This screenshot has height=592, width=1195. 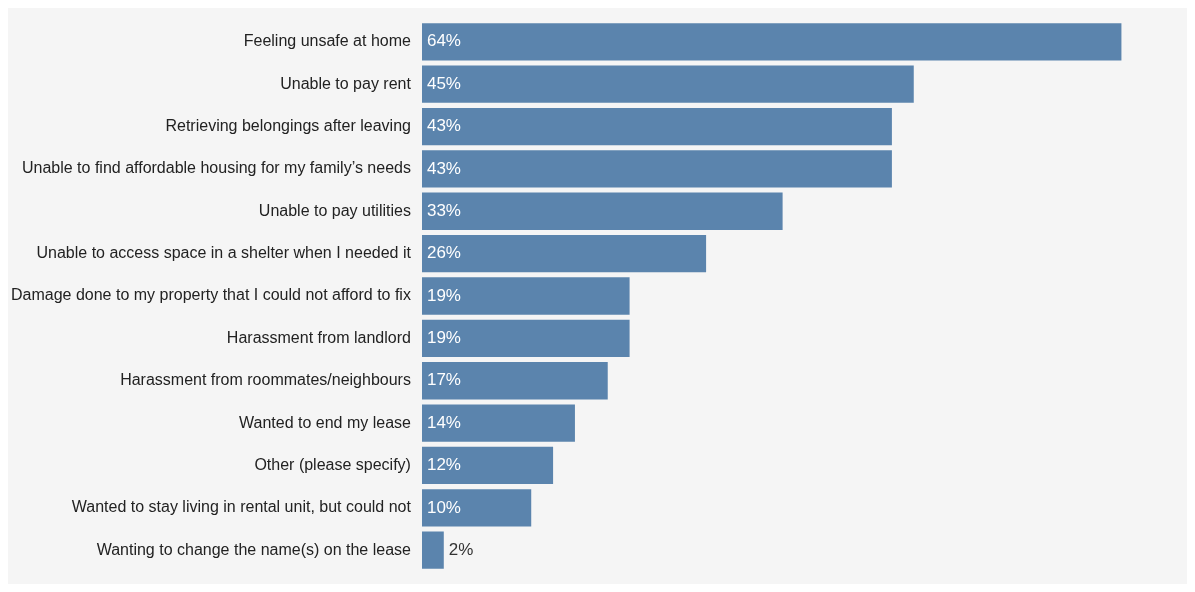 What do you see at coordinates (461, 549) in the screenshot?
I see `data-label: 2%` at bounding box center [461, 549].